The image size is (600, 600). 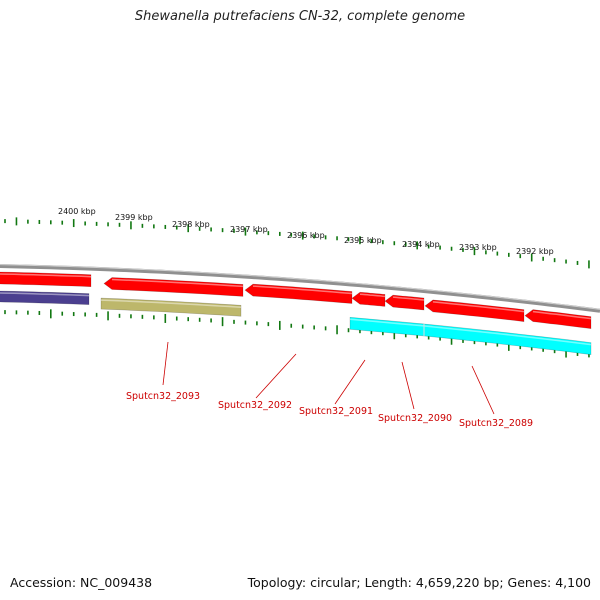 I want to click on forward-gene-4-shape, so click(x=368, y=299).